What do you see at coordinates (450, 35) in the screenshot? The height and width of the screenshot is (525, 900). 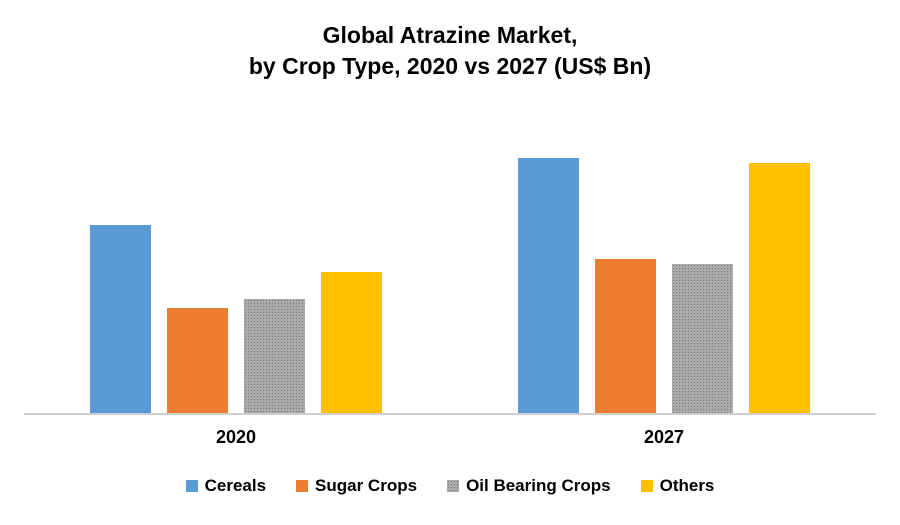 I see `chart-title-line-1: Global Atrazine Market,` at bounding box center [450, 35].